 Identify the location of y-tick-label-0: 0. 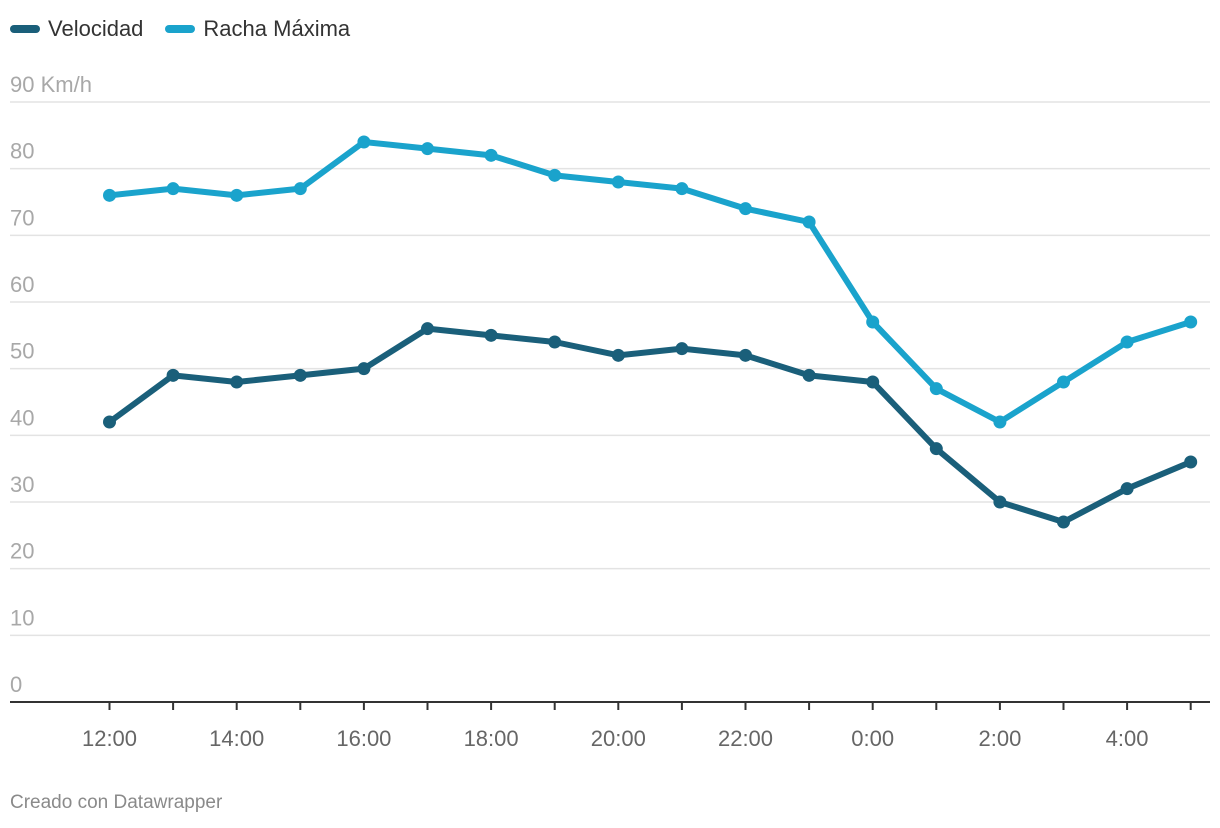
(16, 684).